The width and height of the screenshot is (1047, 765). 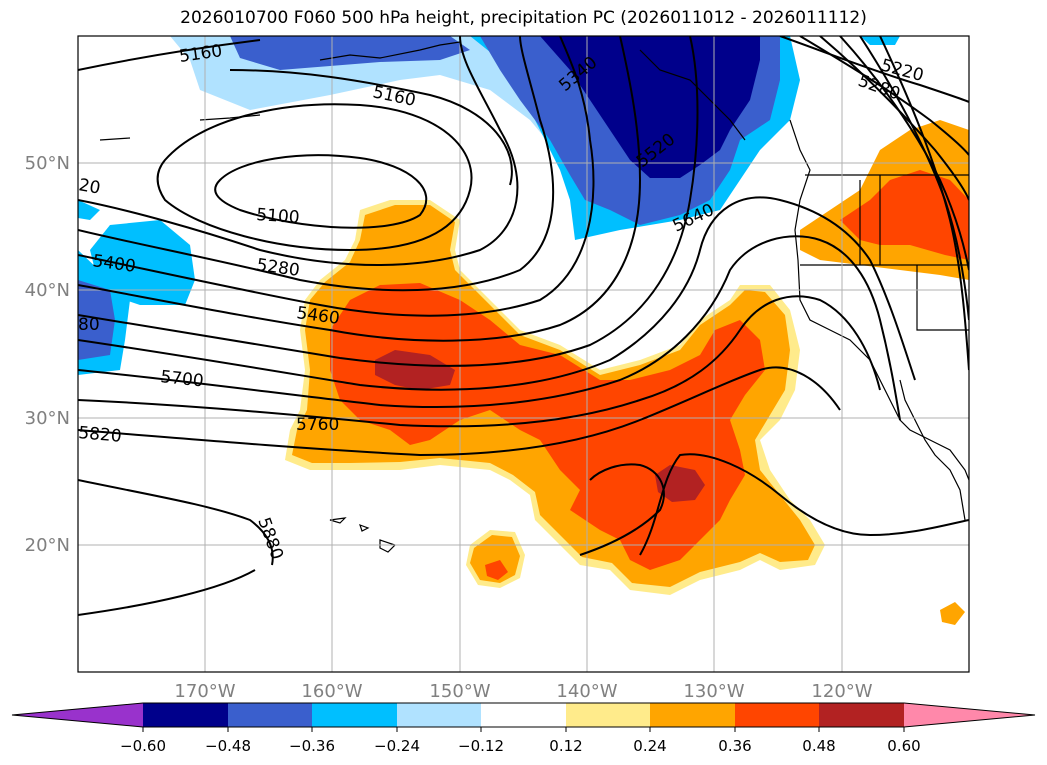 I want to click on colorbar-tick-label: 0.48, so click(x=818, y=746).